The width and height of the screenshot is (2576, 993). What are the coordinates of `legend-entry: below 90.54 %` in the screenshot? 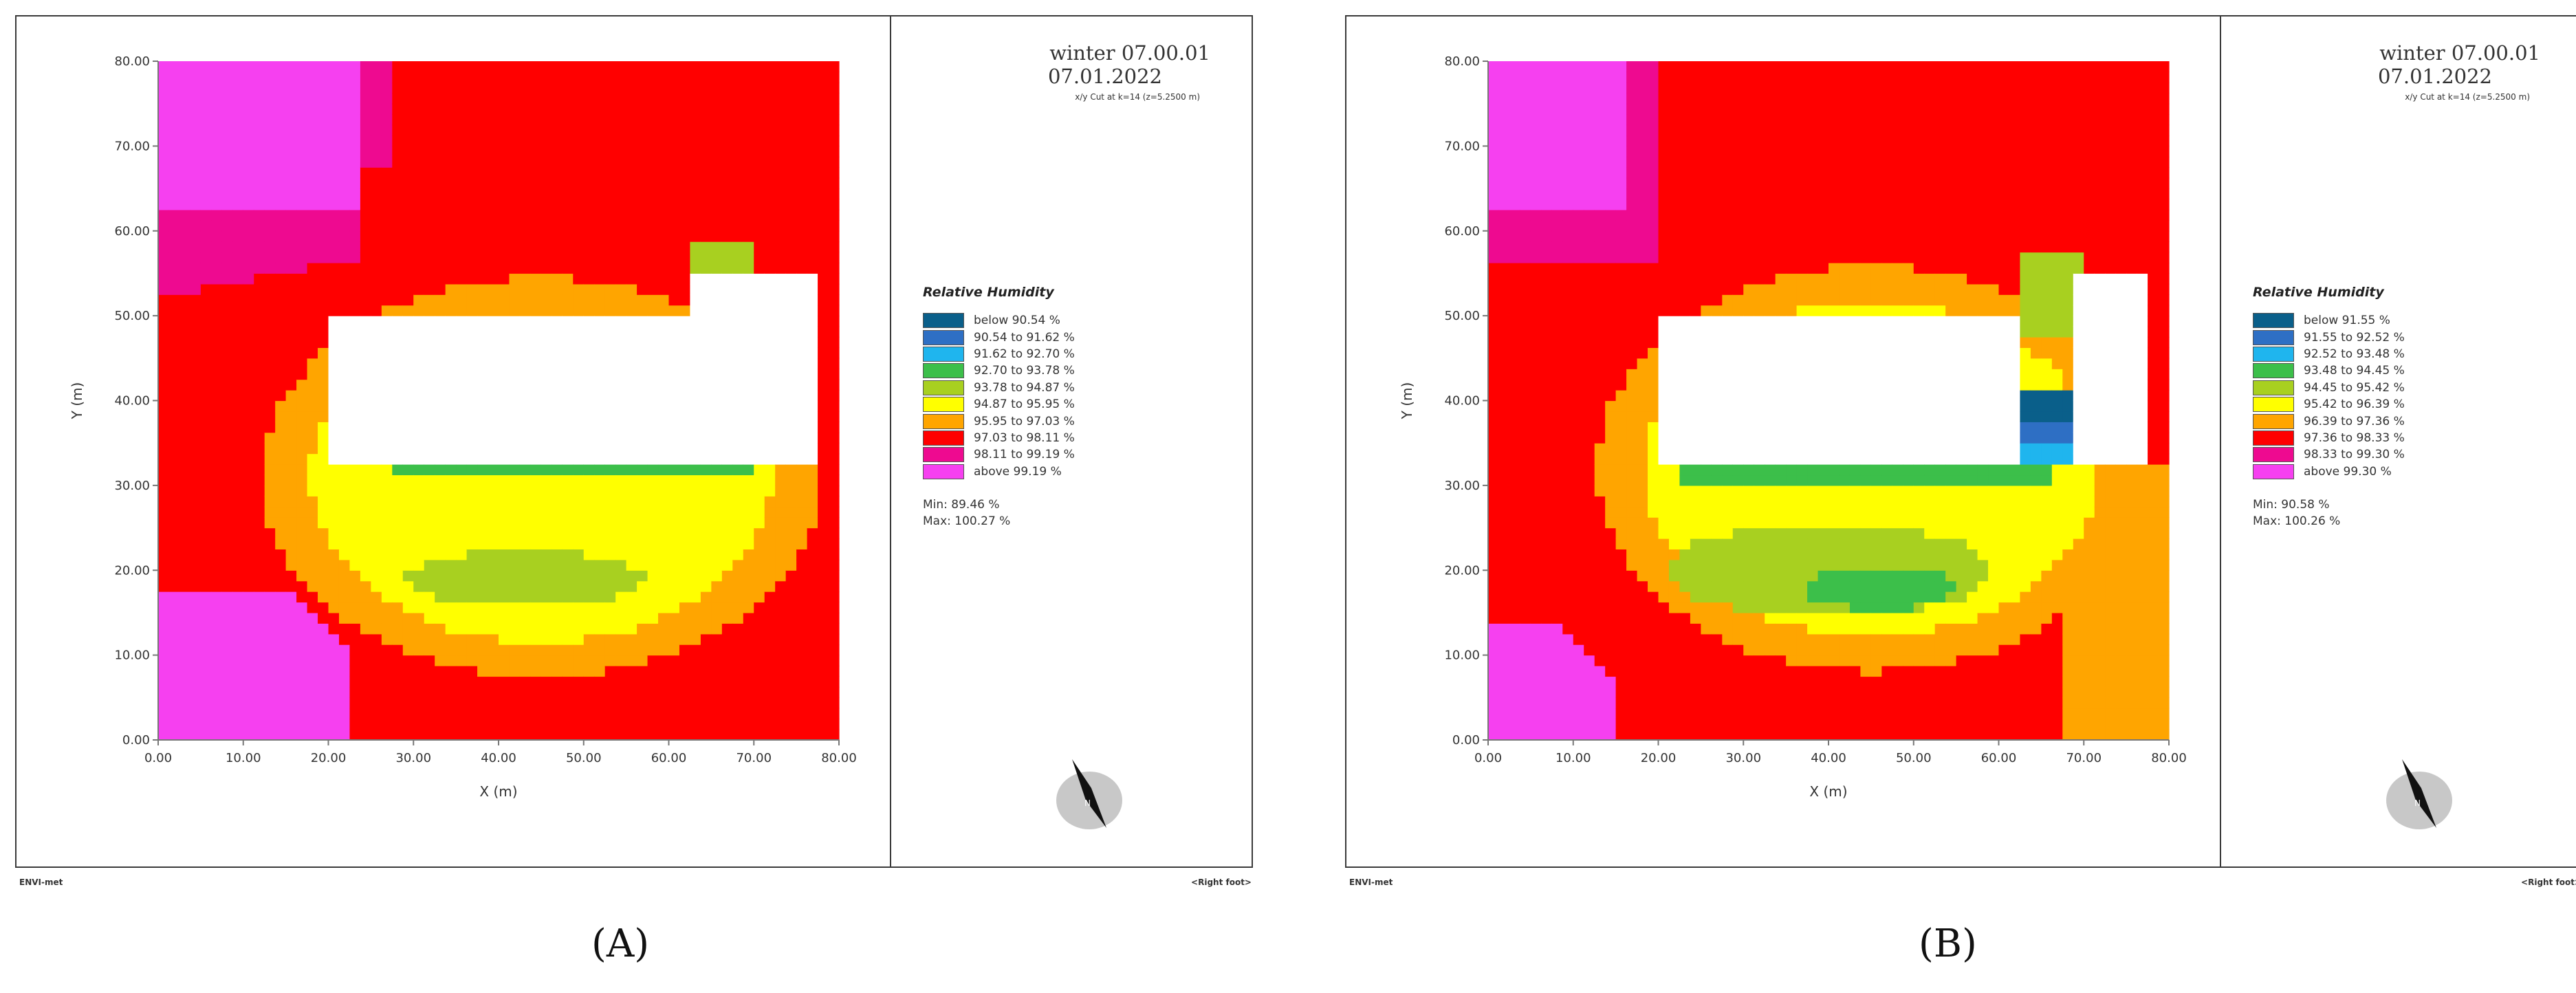 It's located at (999, 320).